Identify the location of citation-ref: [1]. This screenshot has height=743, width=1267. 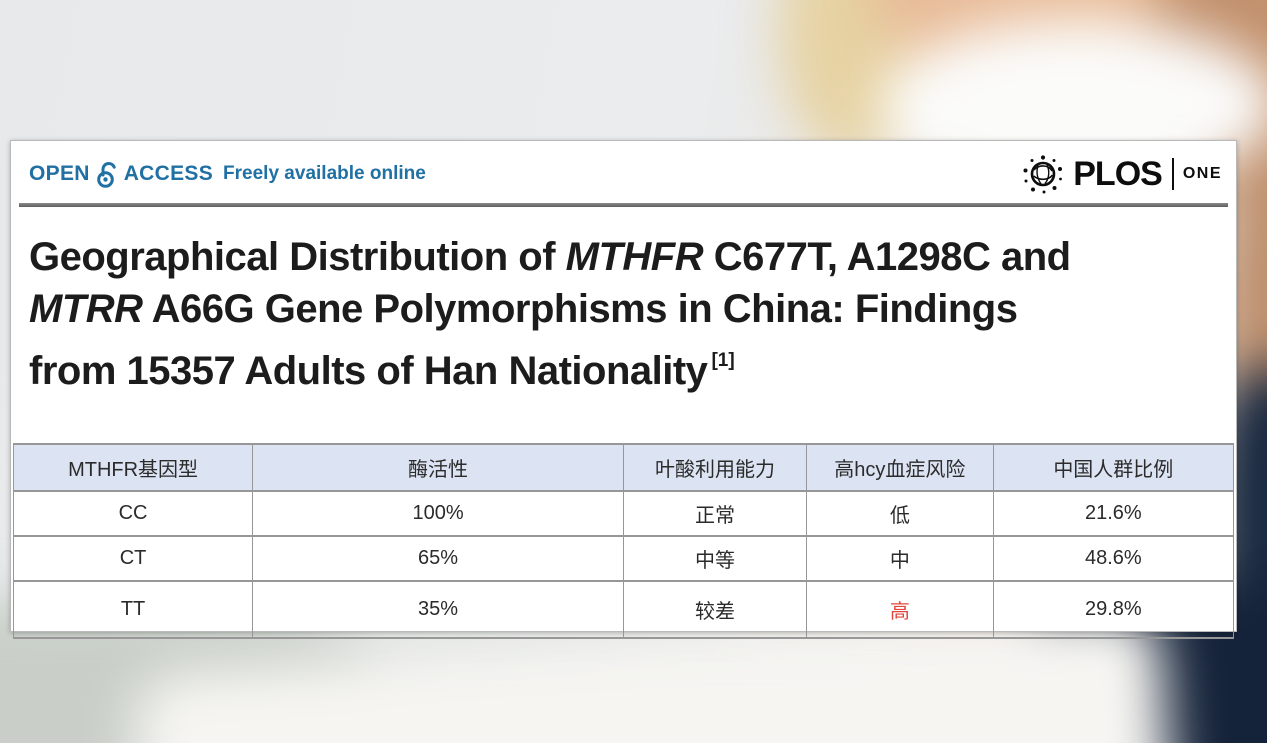
(723, 360).